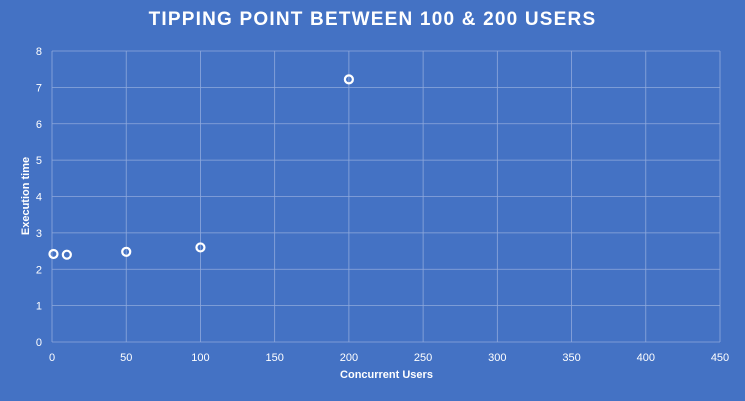 Image resolution: width=745 pixels, height=401 pixels. What do you see at coordinates (126, 358) in the screenshot?
I see `x-tick-label: 50` at bounding box center [126, 358].